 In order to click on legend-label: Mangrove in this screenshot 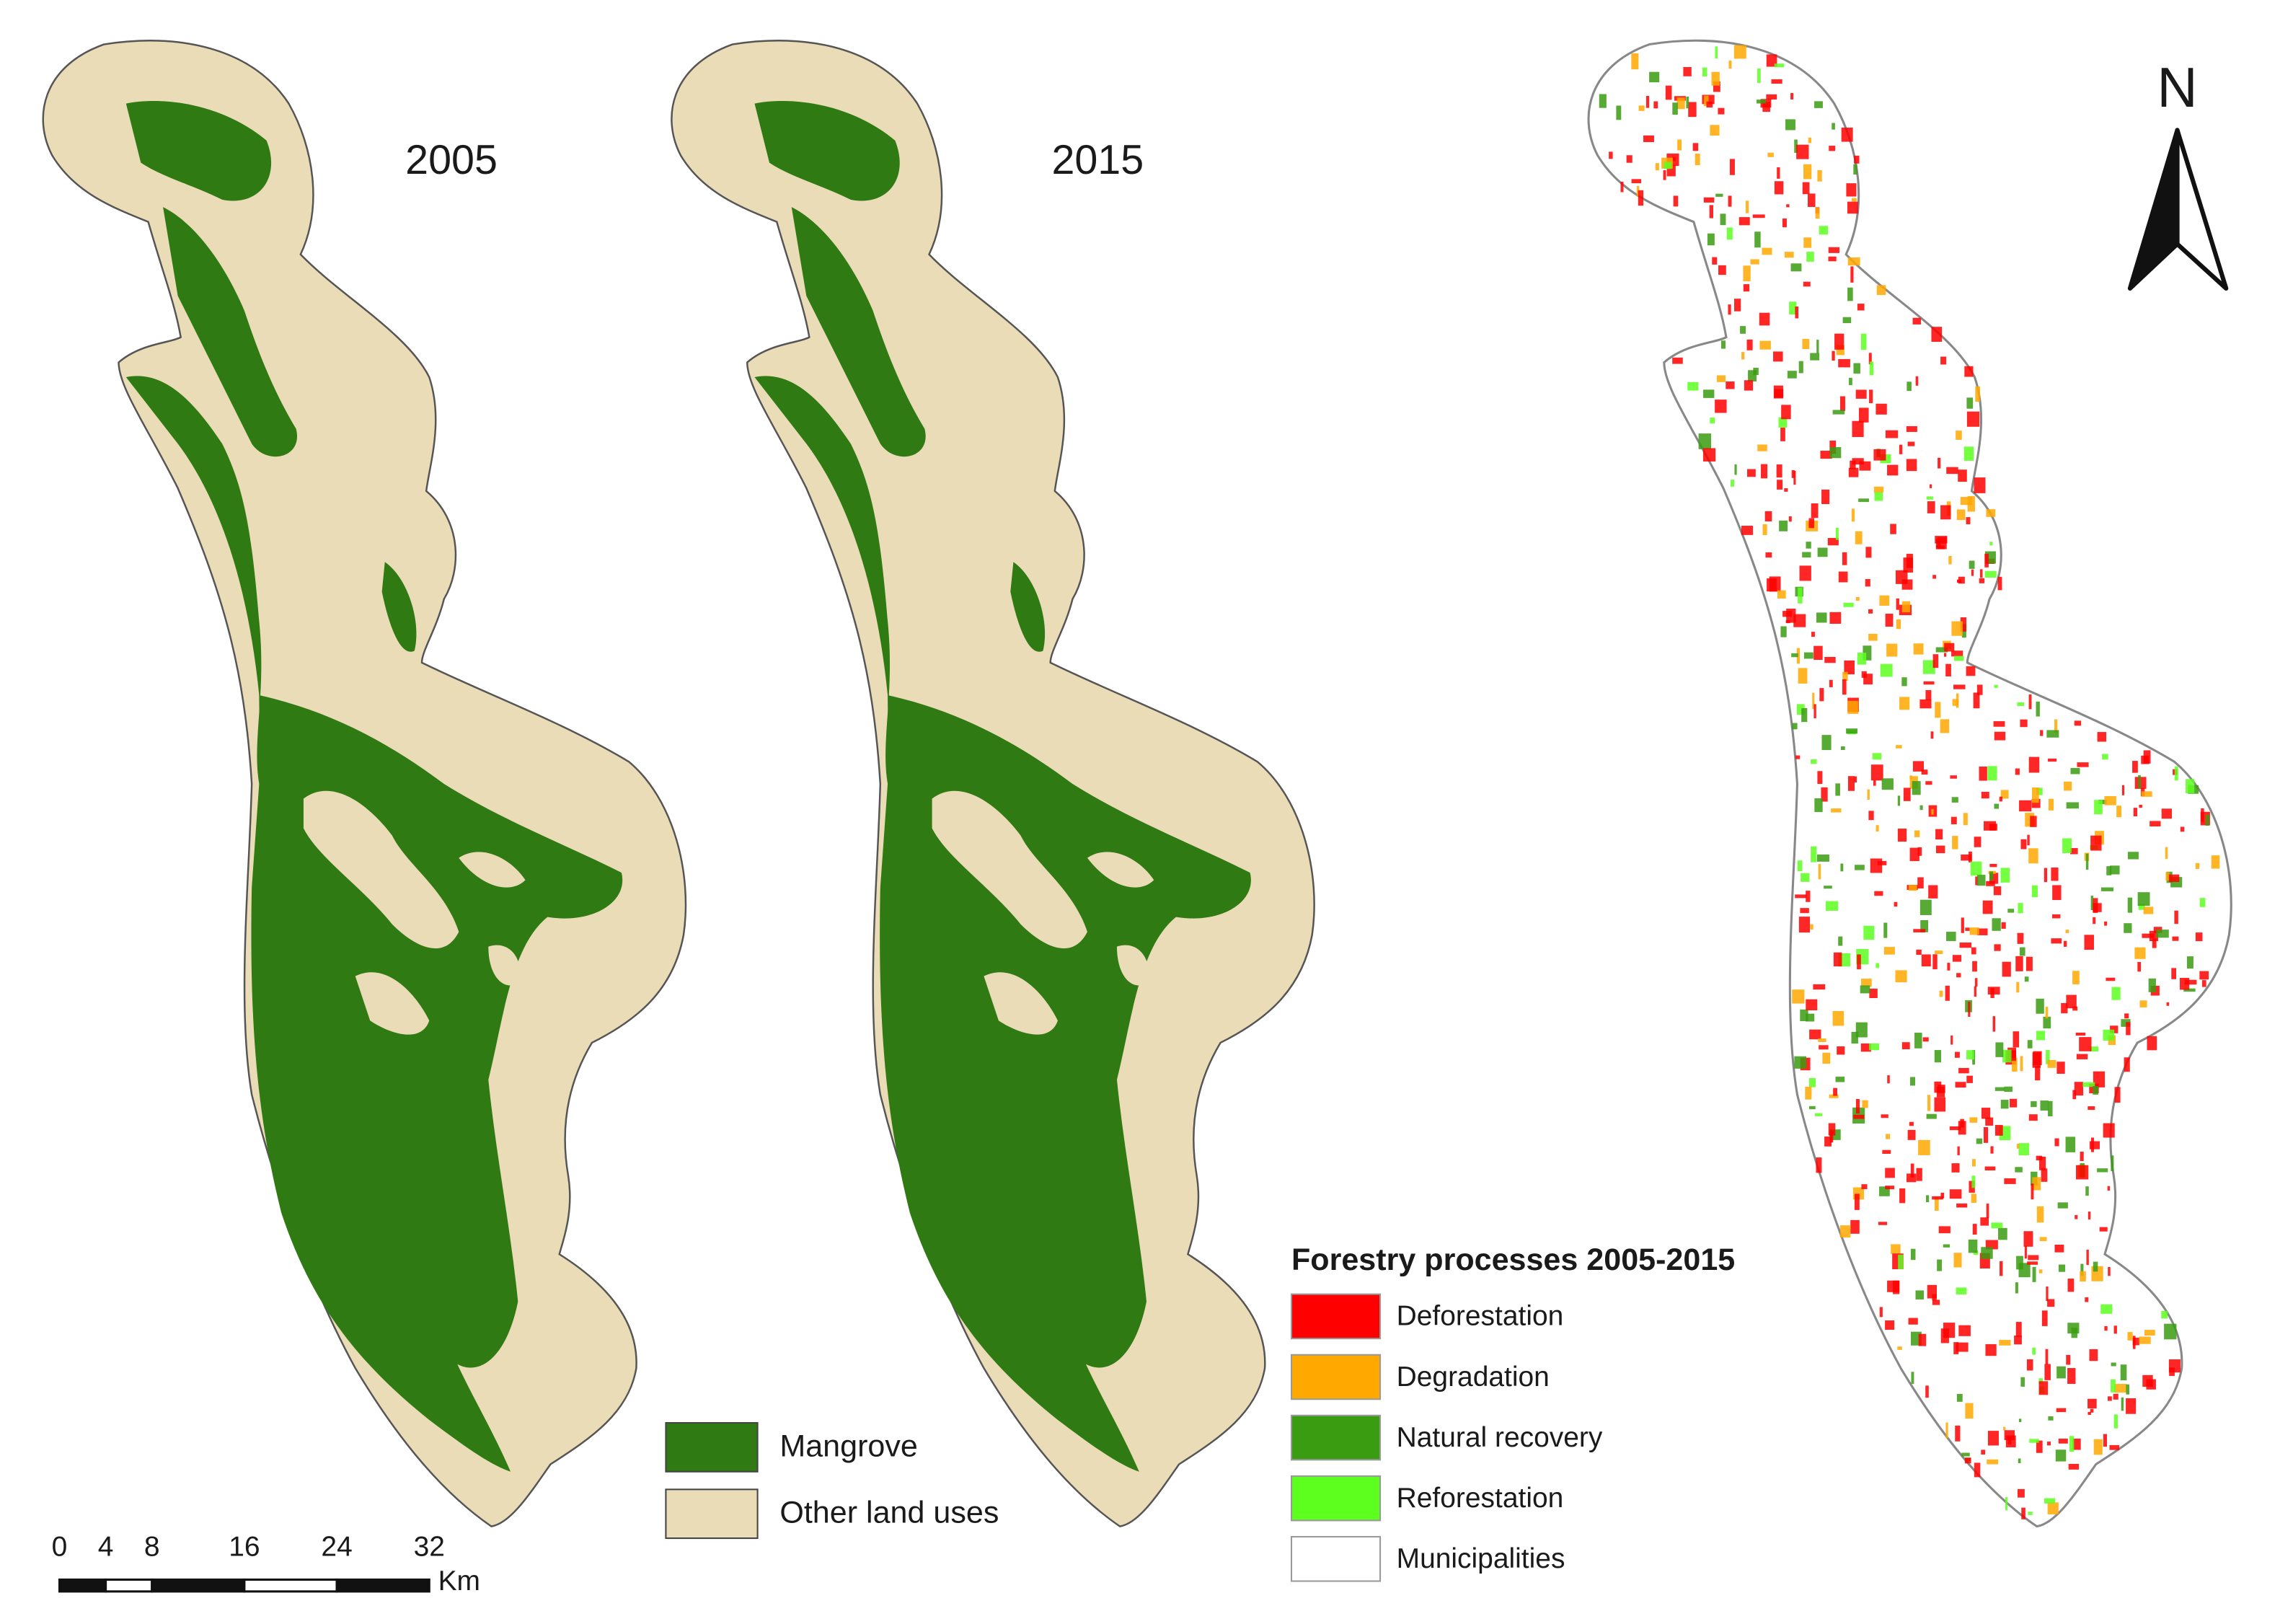, I will do `click(848, 1446)`.